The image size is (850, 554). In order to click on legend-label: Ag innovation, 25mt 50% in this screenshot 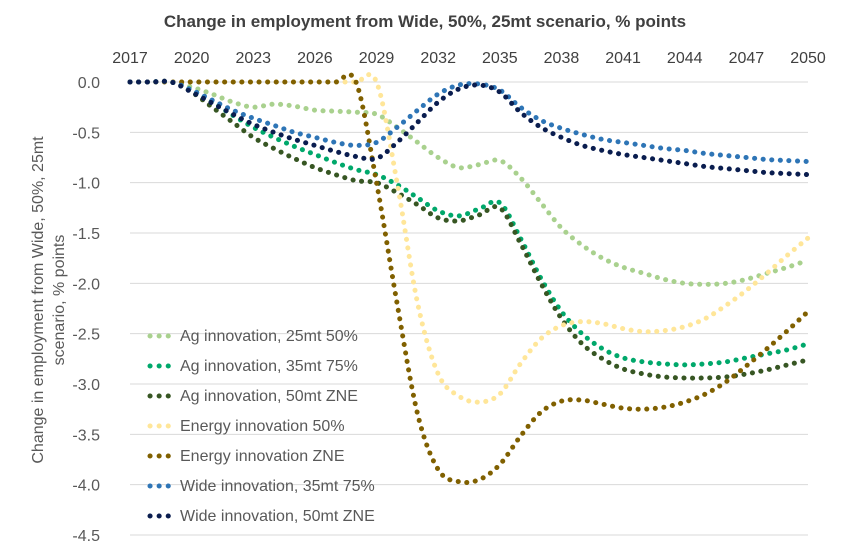, I will do `click(269, 336)`.